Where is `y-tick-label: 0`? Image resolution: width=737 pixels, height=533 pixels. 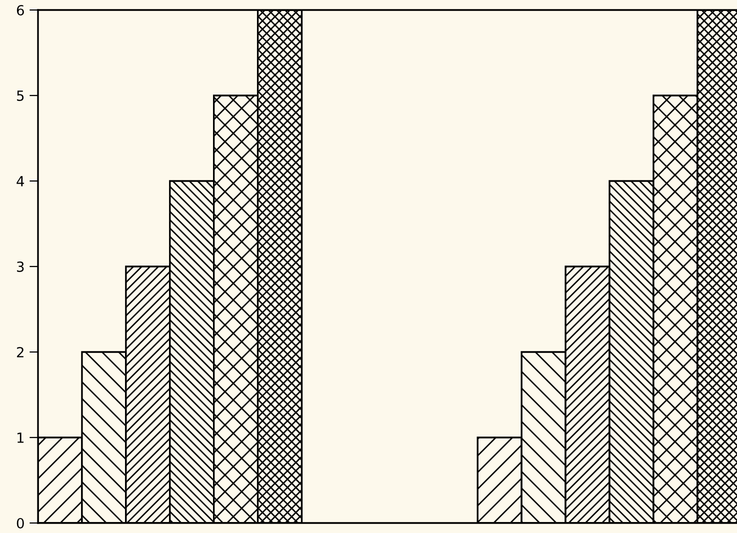
y-tick-label: 0 is located at coordinates (20, 523).